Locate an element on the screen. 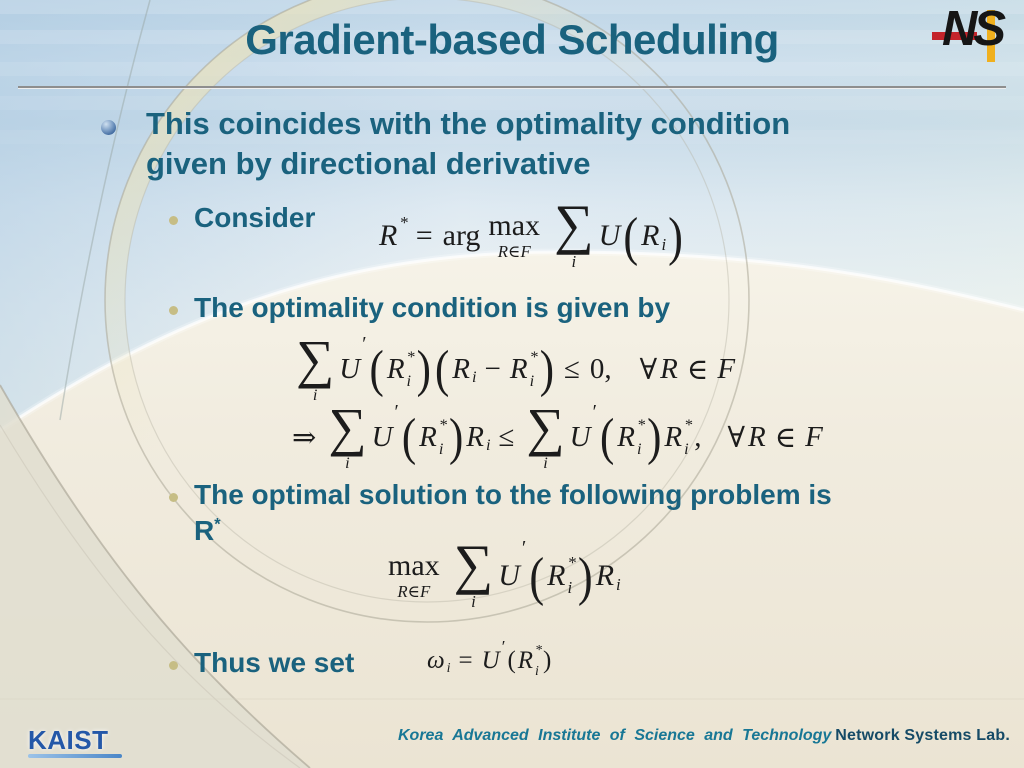 Image resolution: width=1024 pixels, height=768 pixels. kaist-logo-underline is located at coordinates (75, 756).